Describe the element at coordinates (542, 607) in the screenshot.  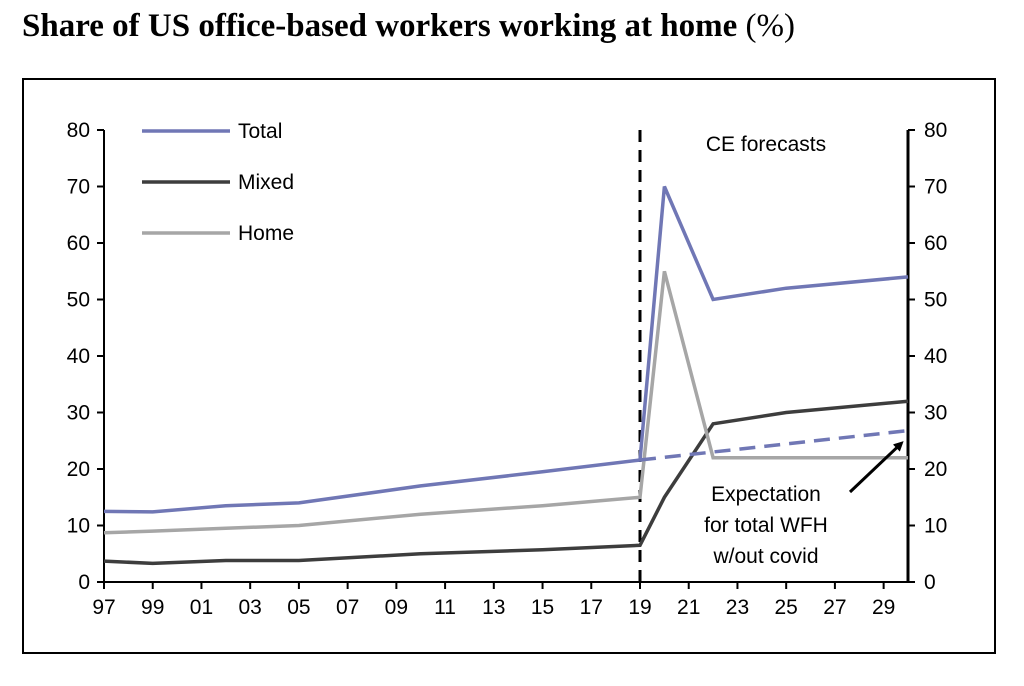
I see `x-tick-label: 15` at that location.